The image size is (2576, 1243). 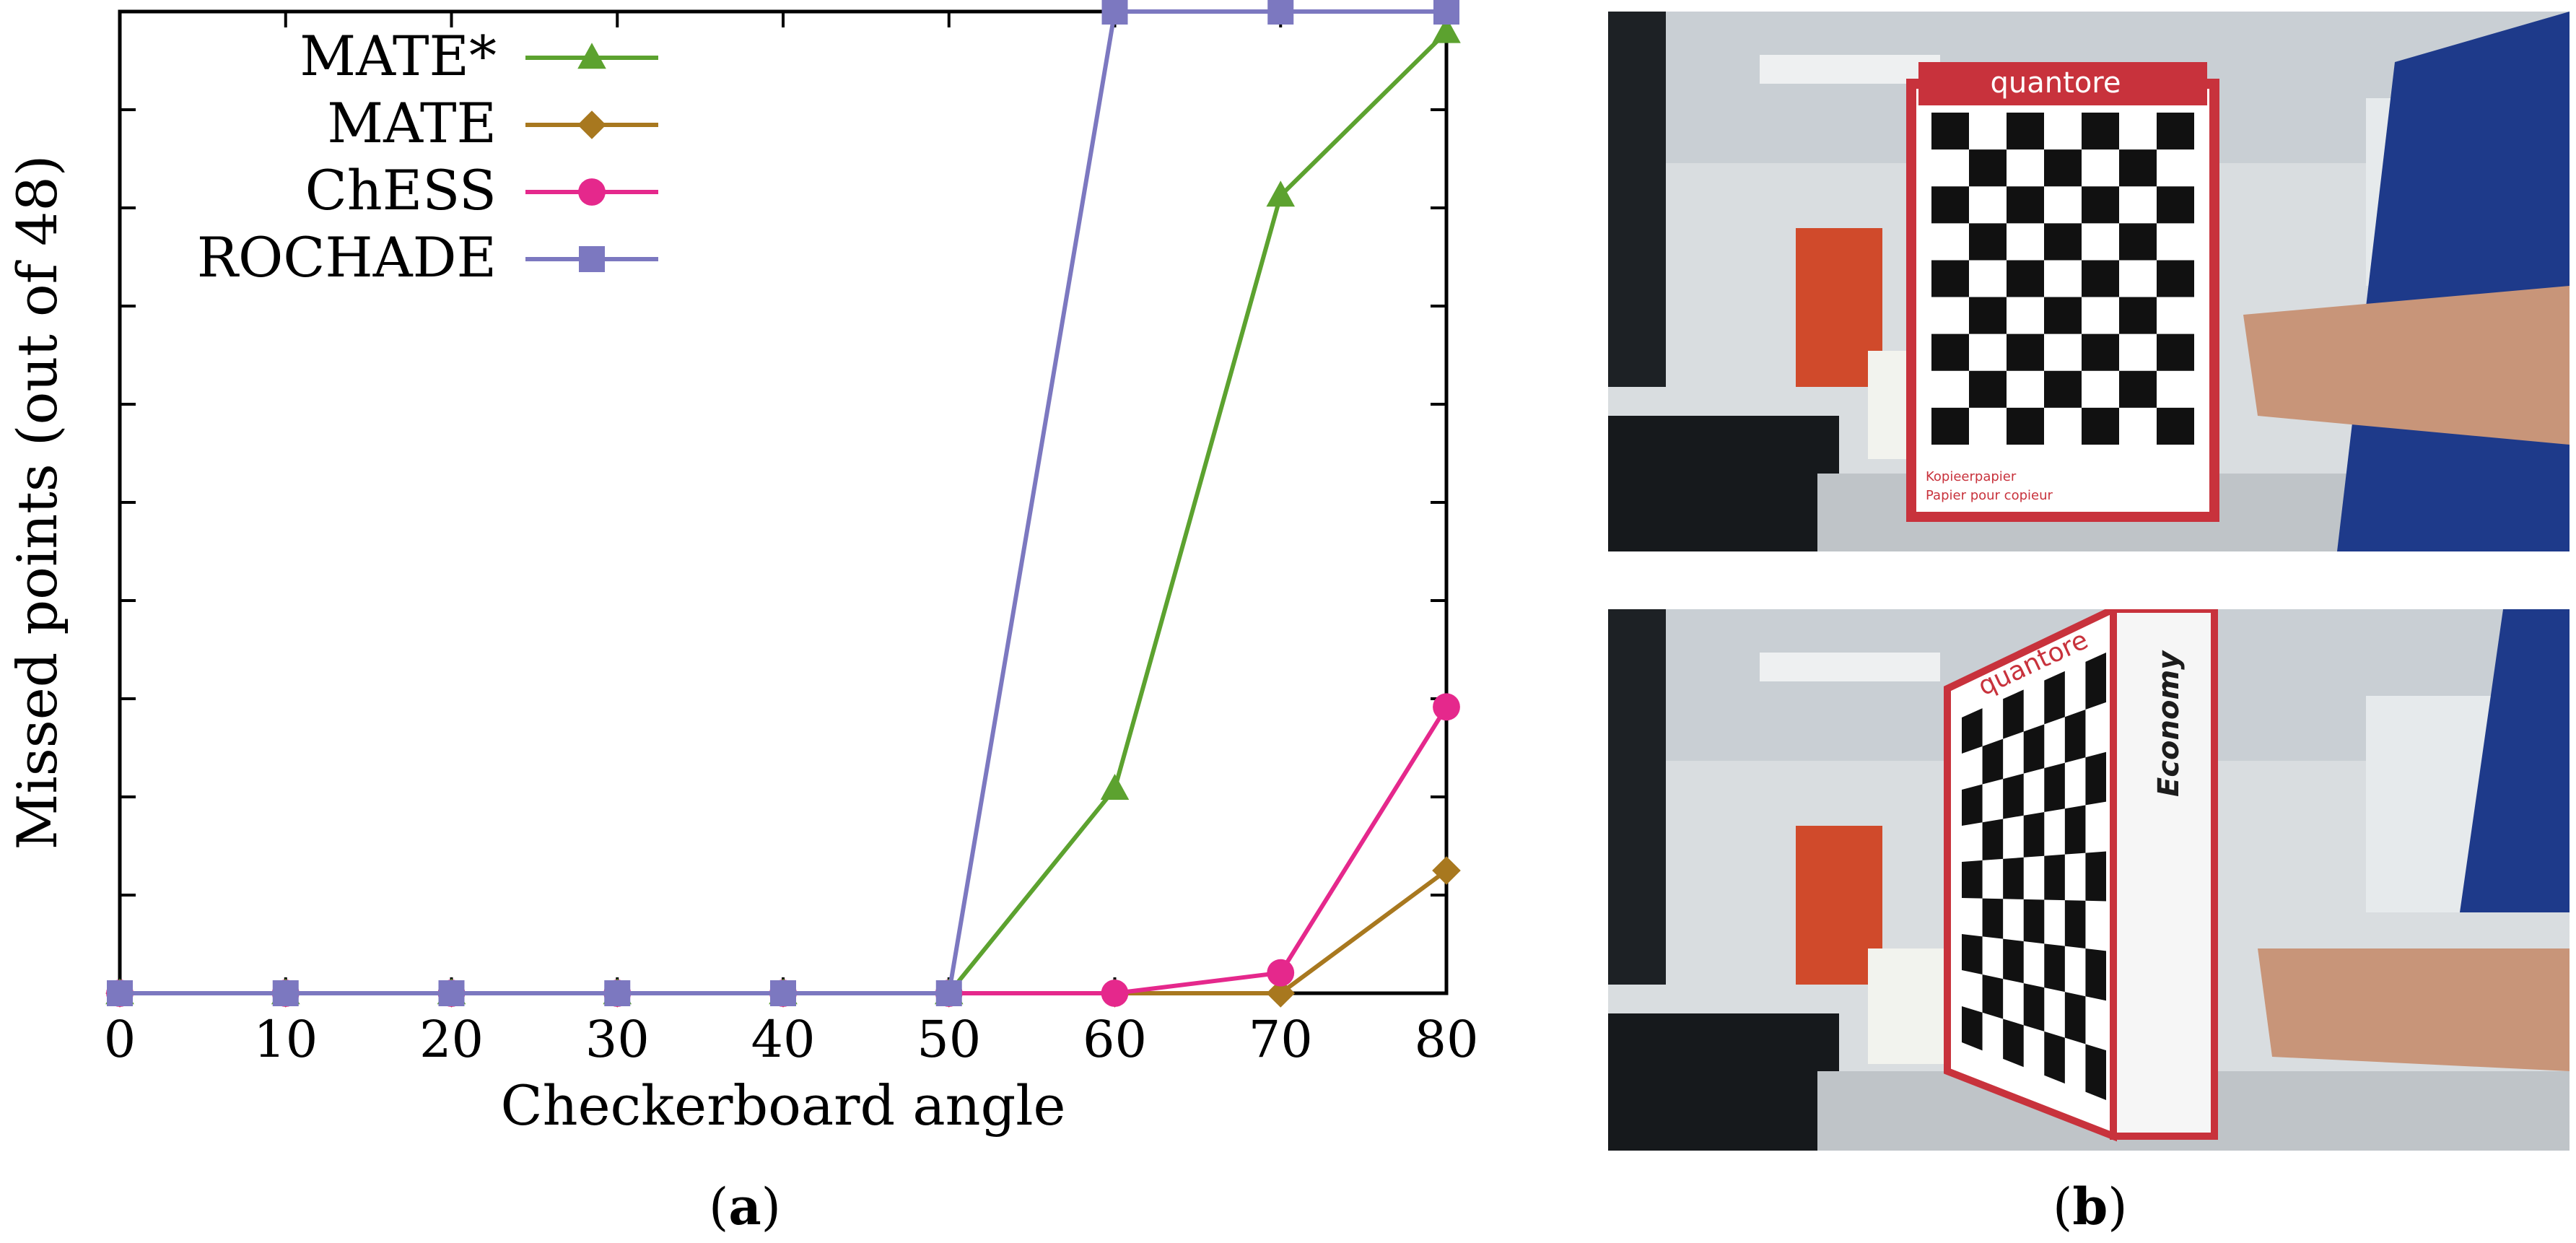 What do you see at coordinates (782, 1105) in the screenshot?
I see `x-axis-label: Checkerboard angle` at bounding box center [782, 1105].